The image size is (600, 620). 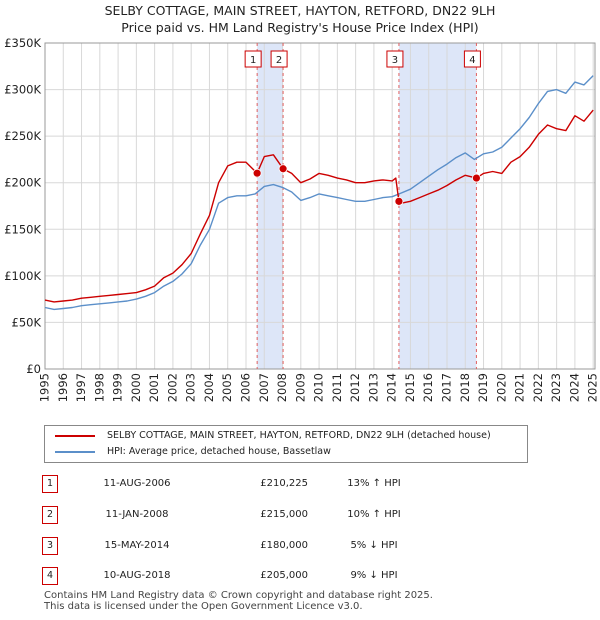 What do you see at coordinates (319, 387) in the screenshot?
I see `x-tick-label: 2010` at bounding box center [319, 387].